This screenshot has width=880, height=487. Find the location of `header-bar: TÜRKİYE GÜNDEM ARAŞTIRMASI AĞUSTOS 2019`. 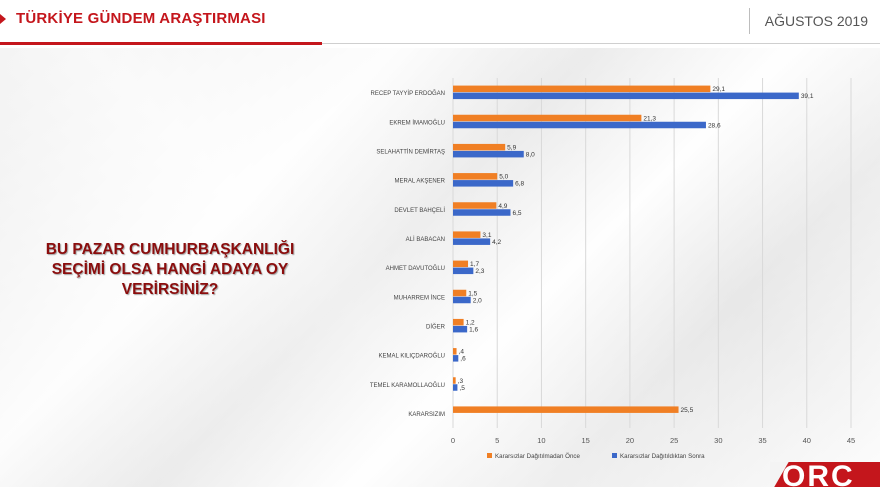

header-bar: TÜRKİYE GÜNDEM ARAŞTIRMASI AĞUSTOS 2019 is located at coordinates (440, 24).